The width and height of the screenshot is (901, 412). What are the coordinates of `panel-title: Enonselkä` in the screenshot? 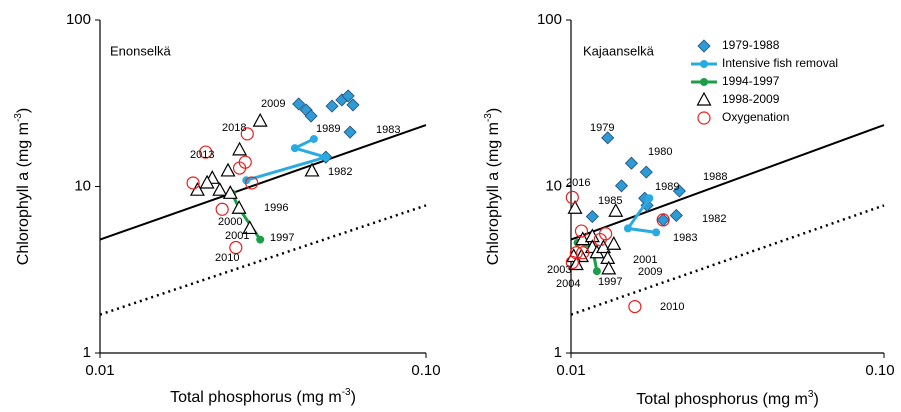 It's located at (140, 50).